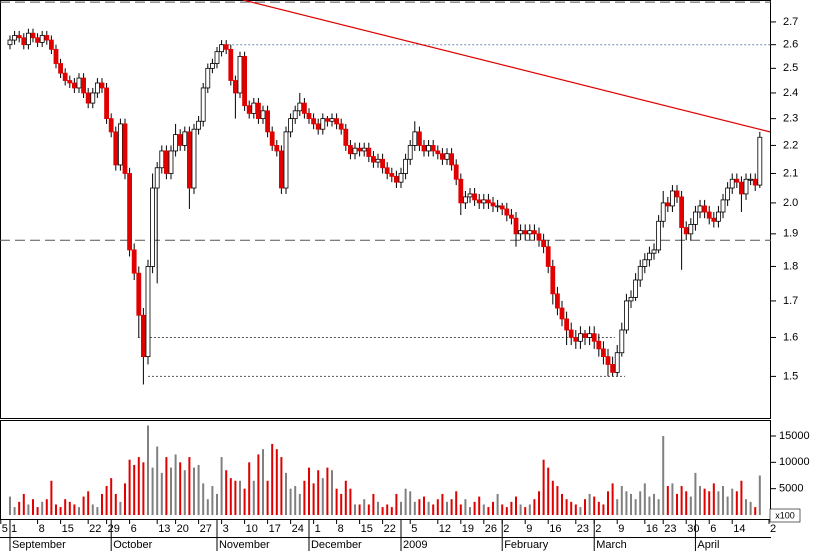 Image resolution: width=817 pixels, height=551 pixels. Describe the element at coordinates (708, 545) in the screenshot. I see `month-label: April` at that location.